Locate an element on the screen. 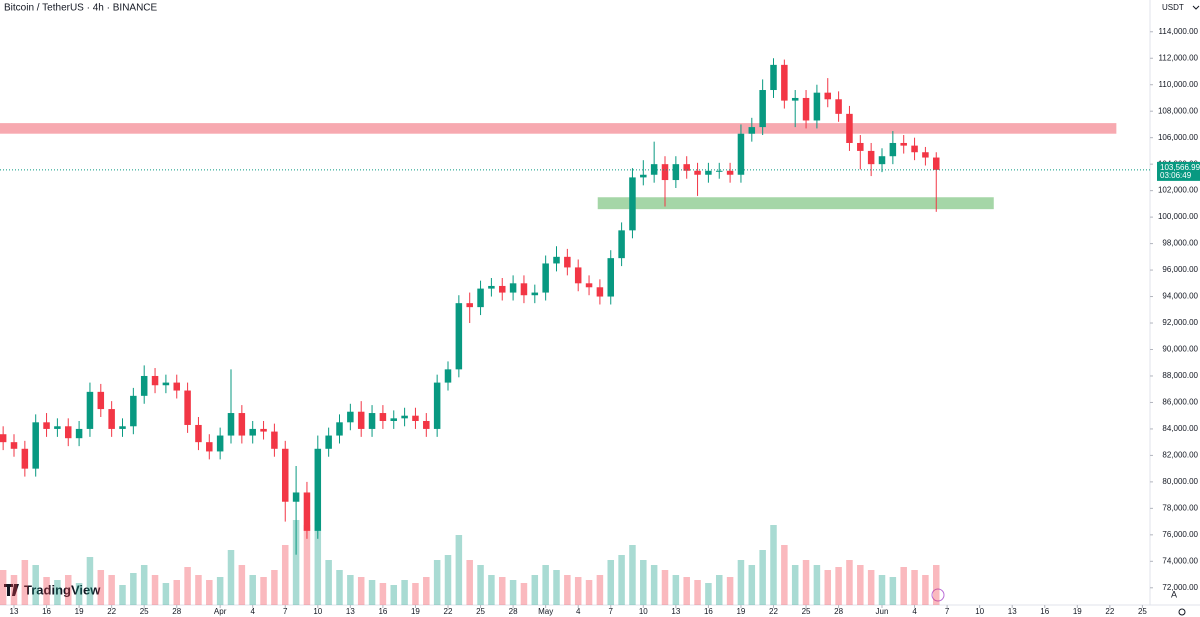 The image size is (1200, 617). logo: TradingView is located at coordinates (52, 589).